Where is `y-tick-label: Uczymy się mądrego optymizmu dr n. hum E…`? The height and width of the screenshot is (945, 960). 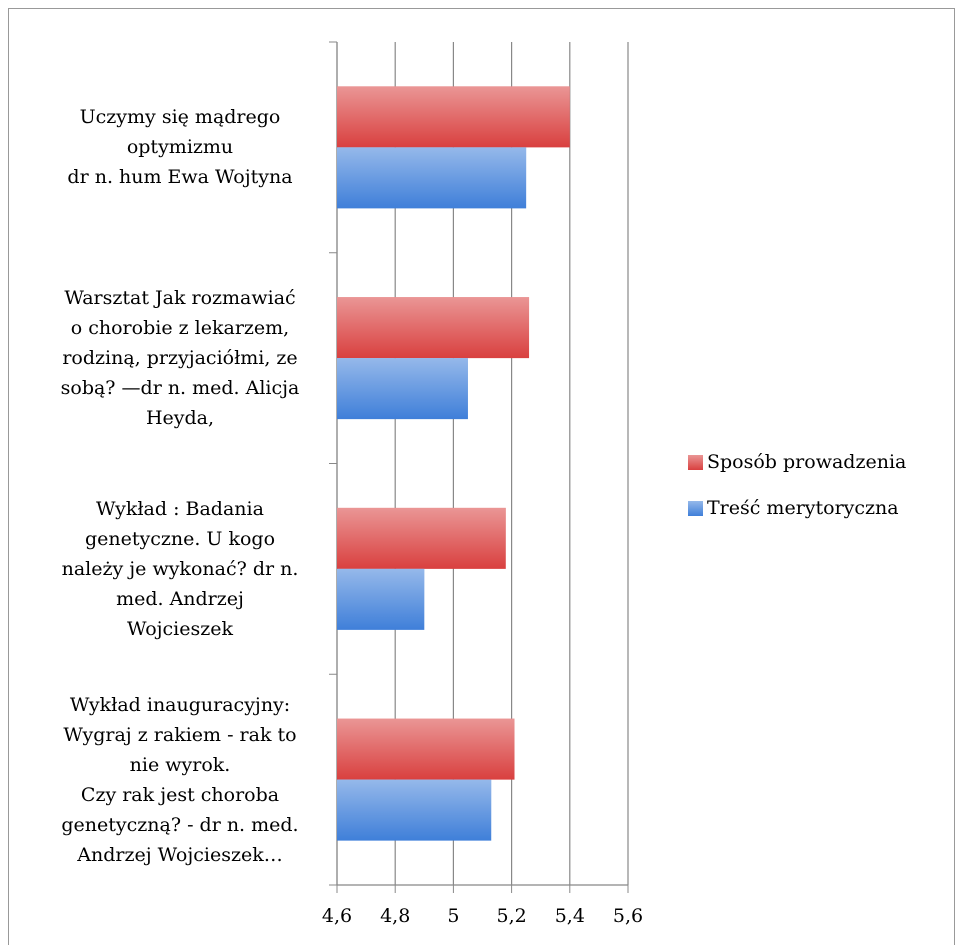
y-tick-label: Uczymy się mądrego optymizmu dr n. hum E… is located at coordinates (180, 147).